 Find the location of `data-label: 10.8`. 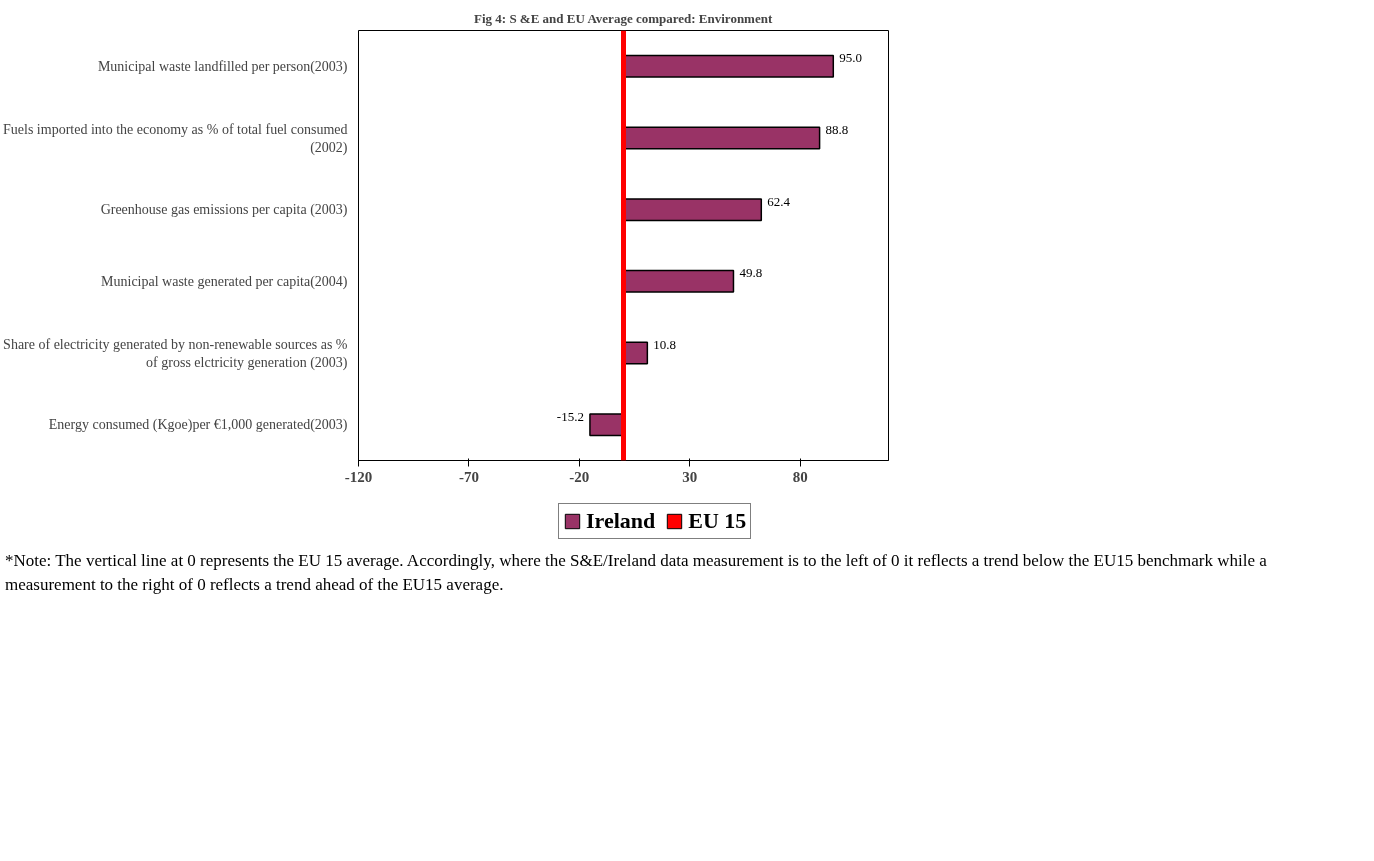

data-label: 10.8 is located at coordinates (665, 344).